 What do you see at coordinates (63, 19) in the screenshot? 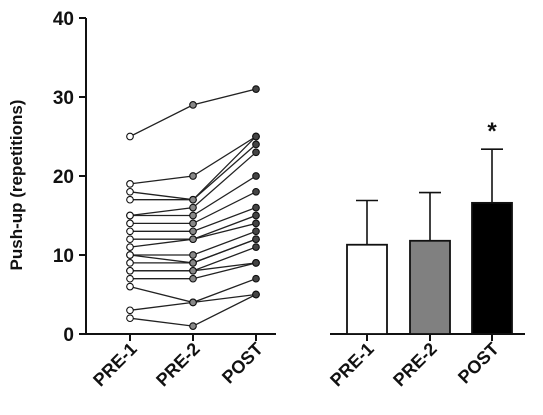
I see `y-tick-label: 40` at bounding box center [63, 19].